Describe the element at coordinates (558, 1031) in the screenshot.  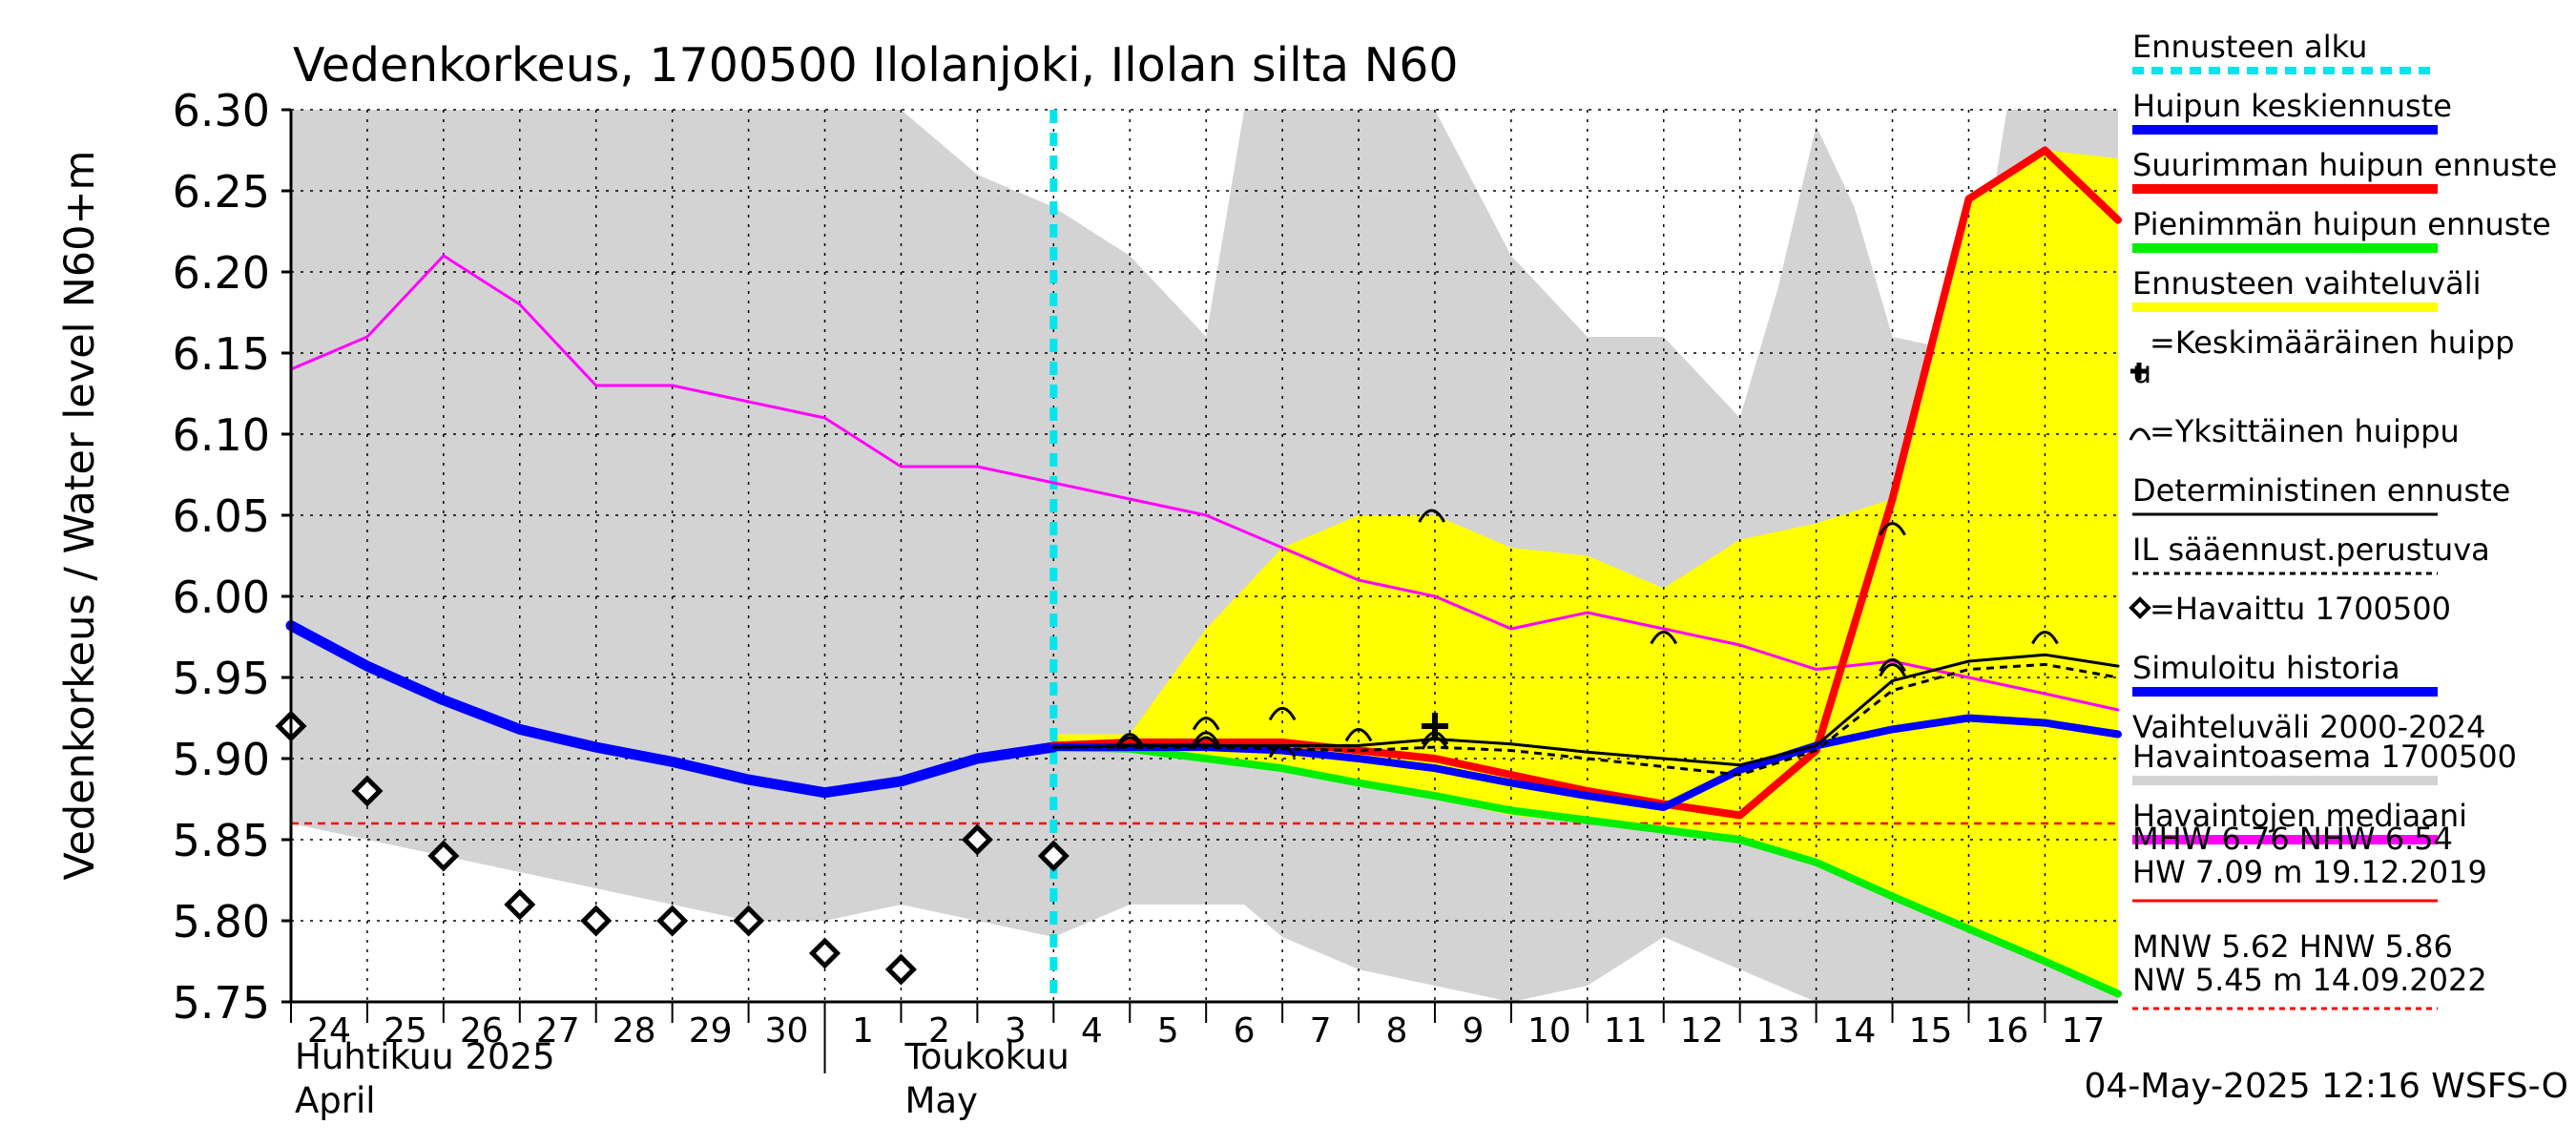
I see `x-tick-label: 27` at that location.